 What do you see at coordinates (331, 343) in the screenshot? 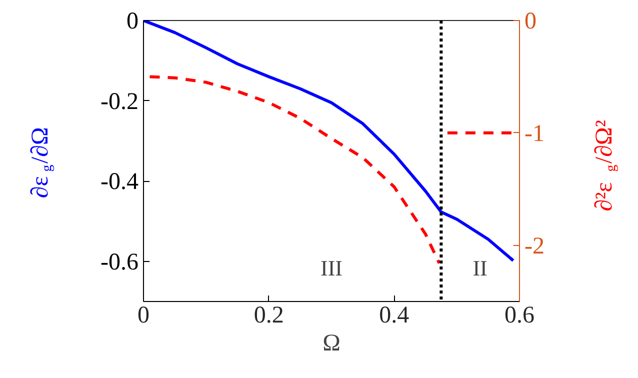
I see `x-axis-title: Ω` at bounding box center [331, 343].